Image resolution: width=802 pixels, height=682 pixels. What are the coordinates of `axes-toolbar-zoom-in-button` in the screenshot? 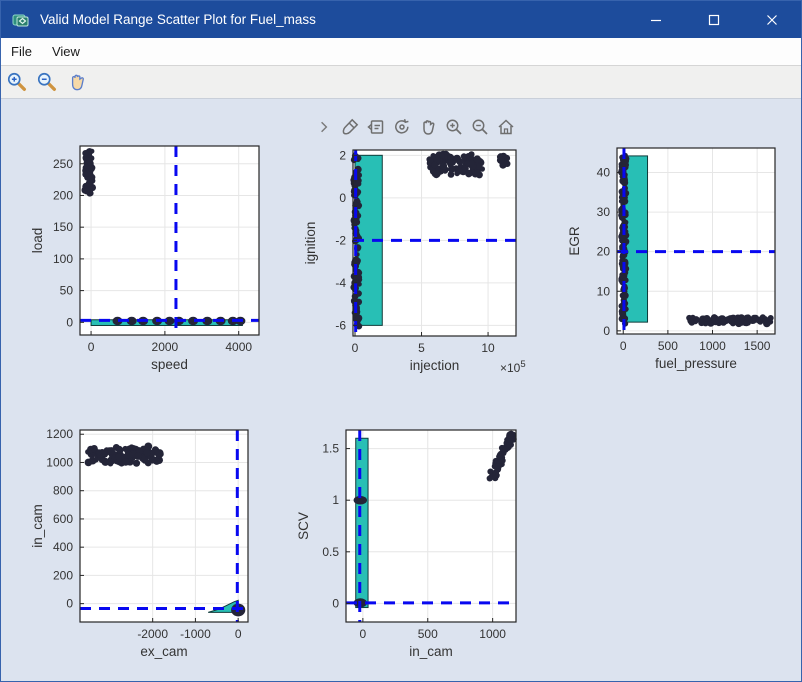 It's located at (453, 127).